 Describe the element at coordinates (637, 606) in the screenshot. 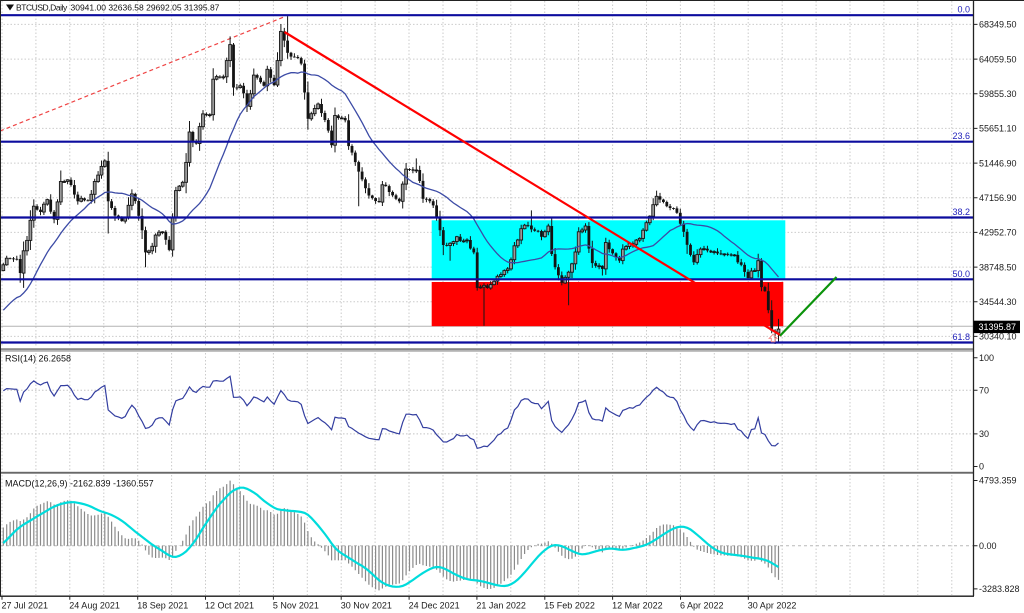

I see `svg-text: 12 Mar 2022` at that location.